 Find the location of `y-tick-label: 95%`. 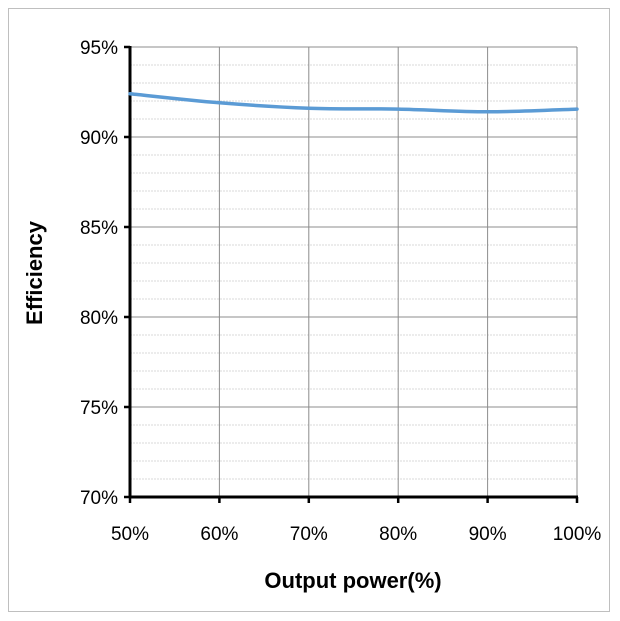

y-tick-label: 95% is located at coordinates (99, 48).